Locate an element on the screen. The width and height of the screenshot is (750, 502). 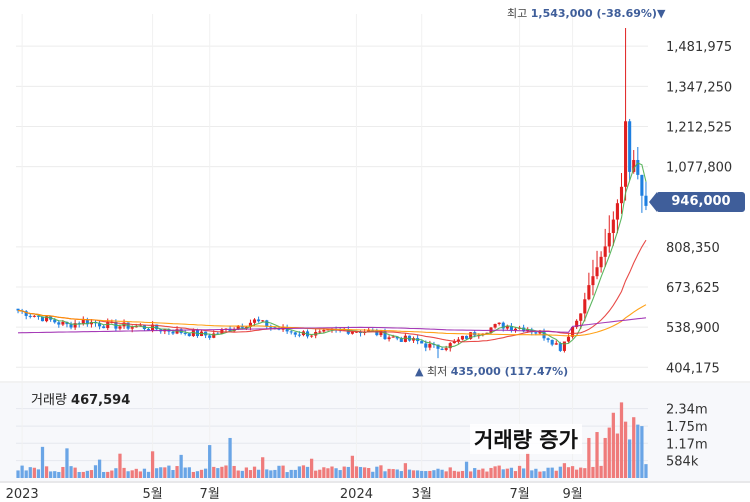
volume-layer is located at coordinates (332, 440).